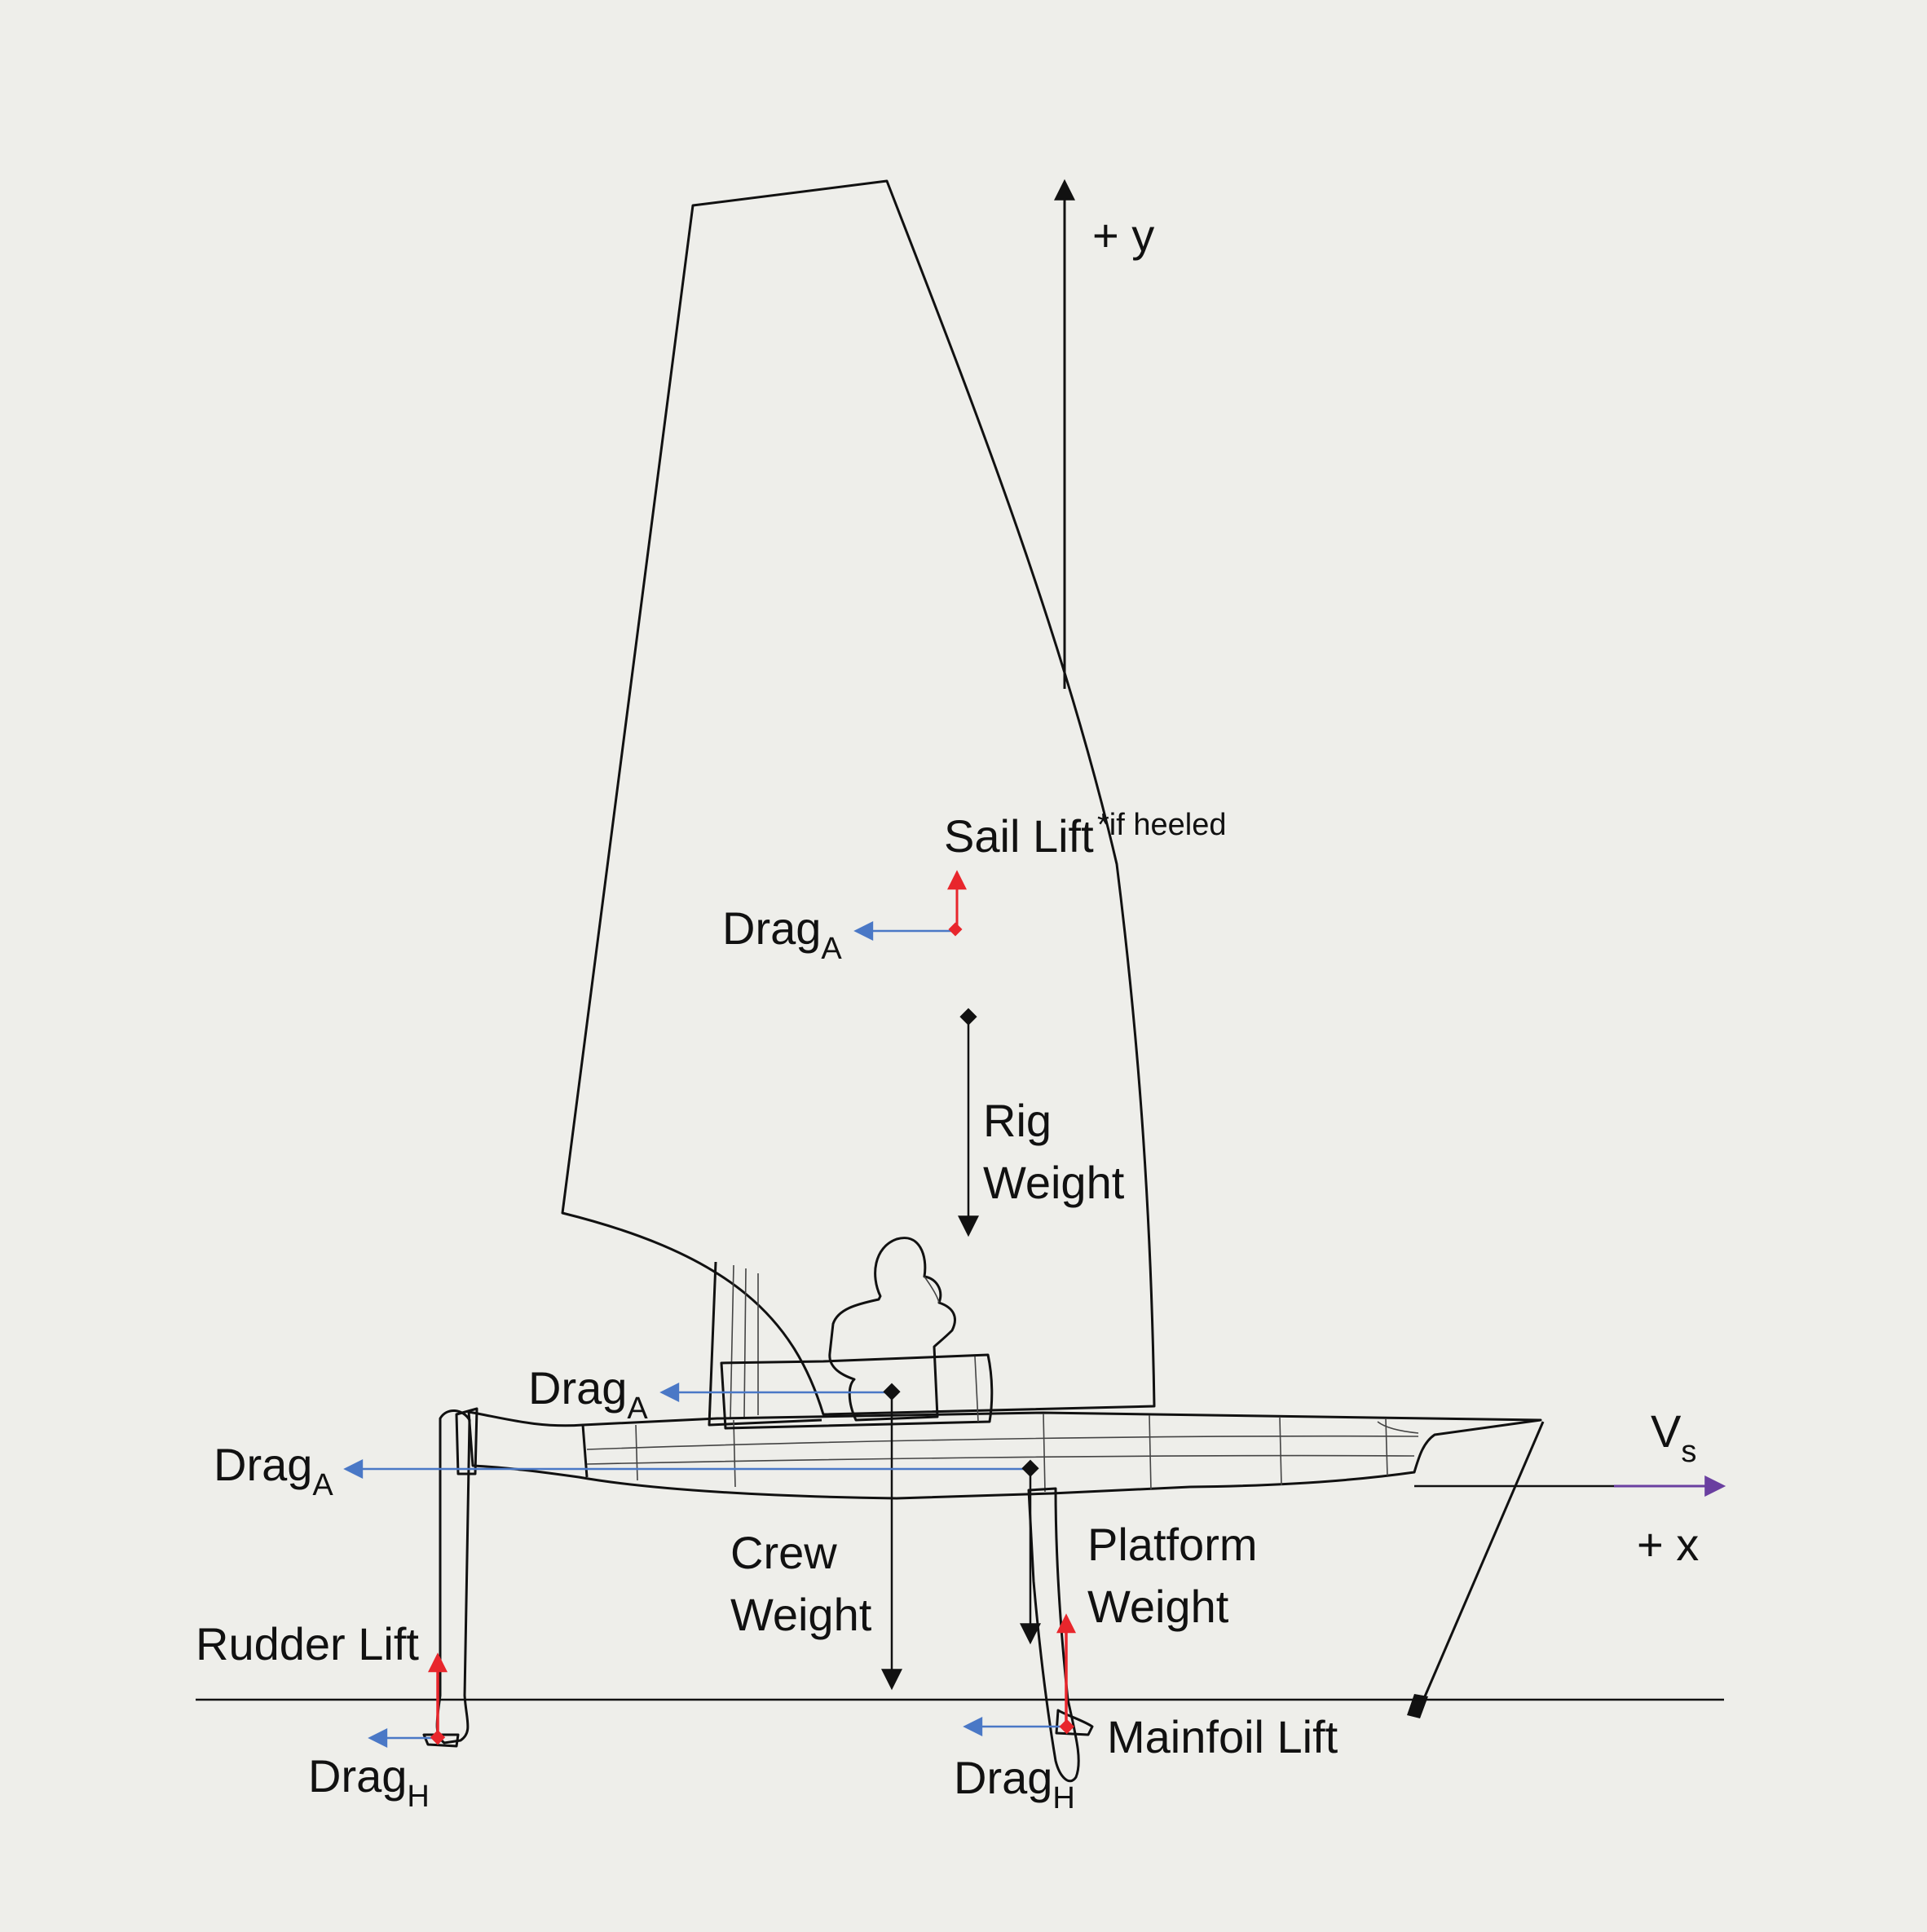 This screenshot has height=1932, width=1927. I want to click on rig-weight-label-2: Weight, so click(1054, 1182).